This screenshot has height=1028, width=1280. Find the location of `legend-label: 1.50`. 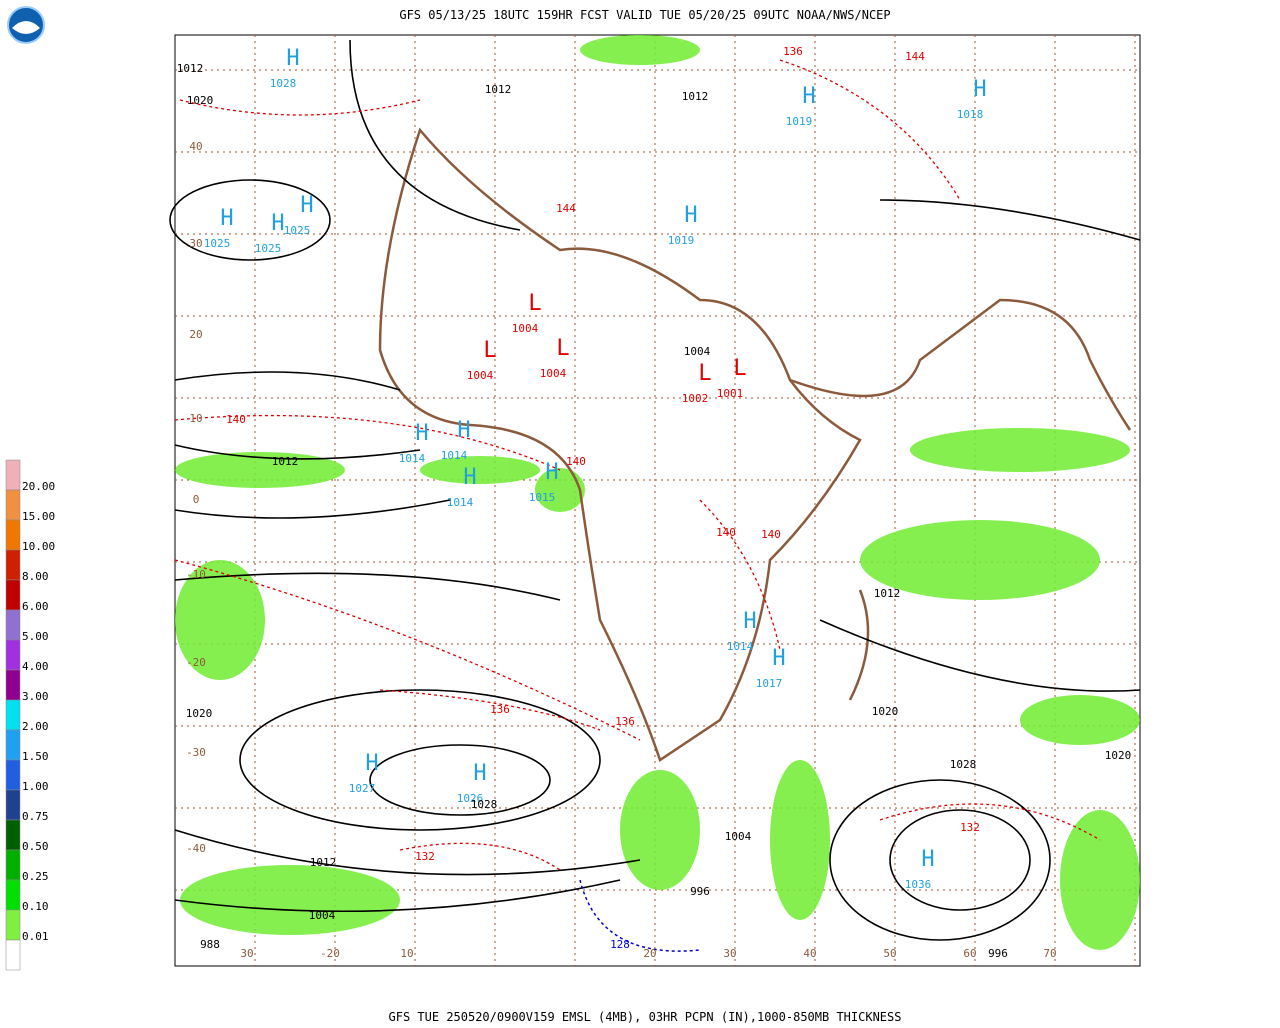

legend-label: 1.50 is located at coordinates (35, 756).